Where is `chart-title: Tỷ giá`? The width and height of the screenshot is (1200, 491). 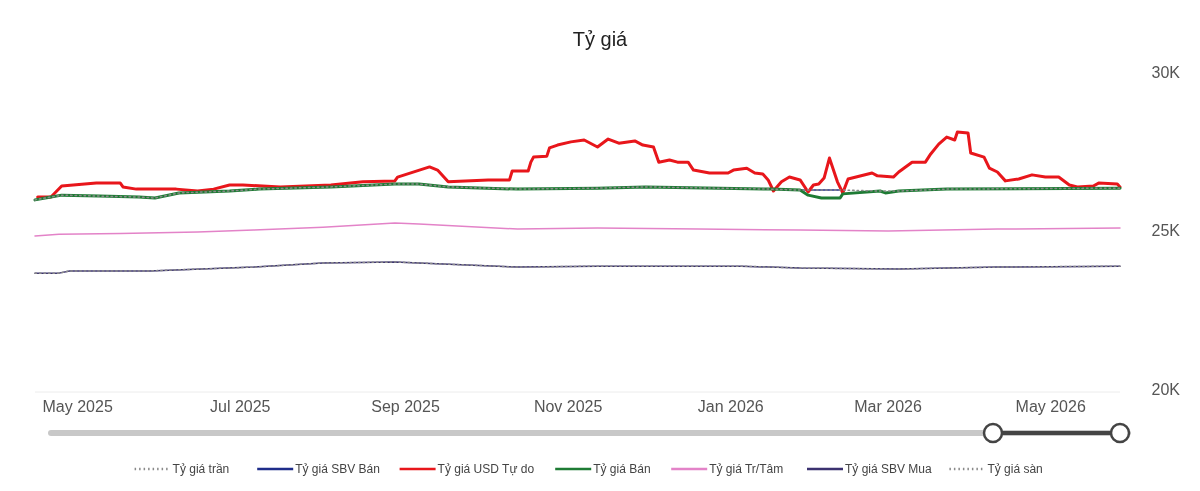
chart-title: Tỷ giá is located at coordinates (600, 39).